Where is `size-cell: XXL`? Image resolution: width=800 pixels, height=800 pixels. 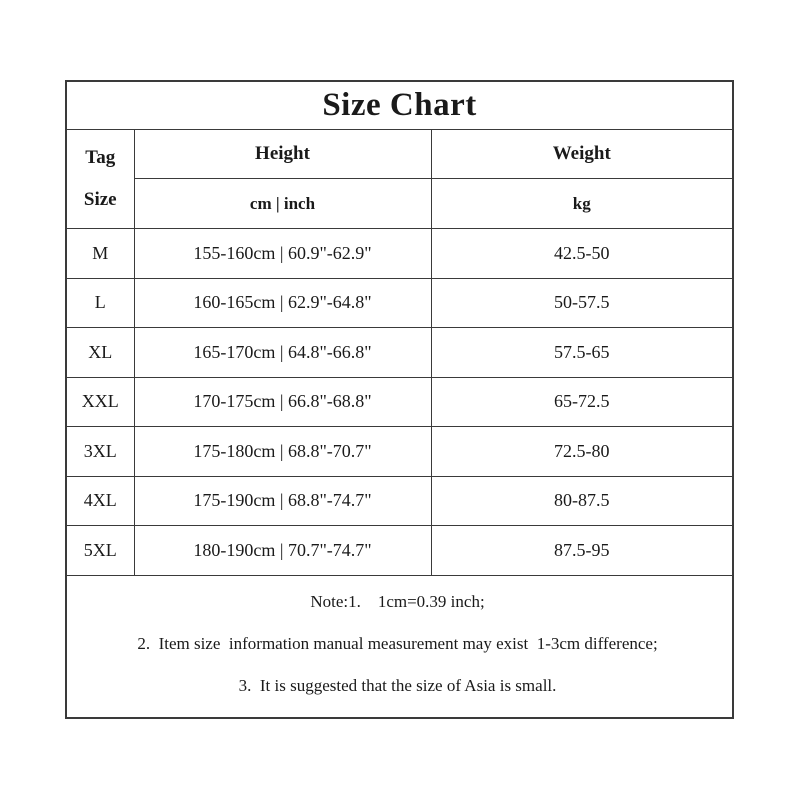 size-cell: XXL is located at coordinates (100, 401).